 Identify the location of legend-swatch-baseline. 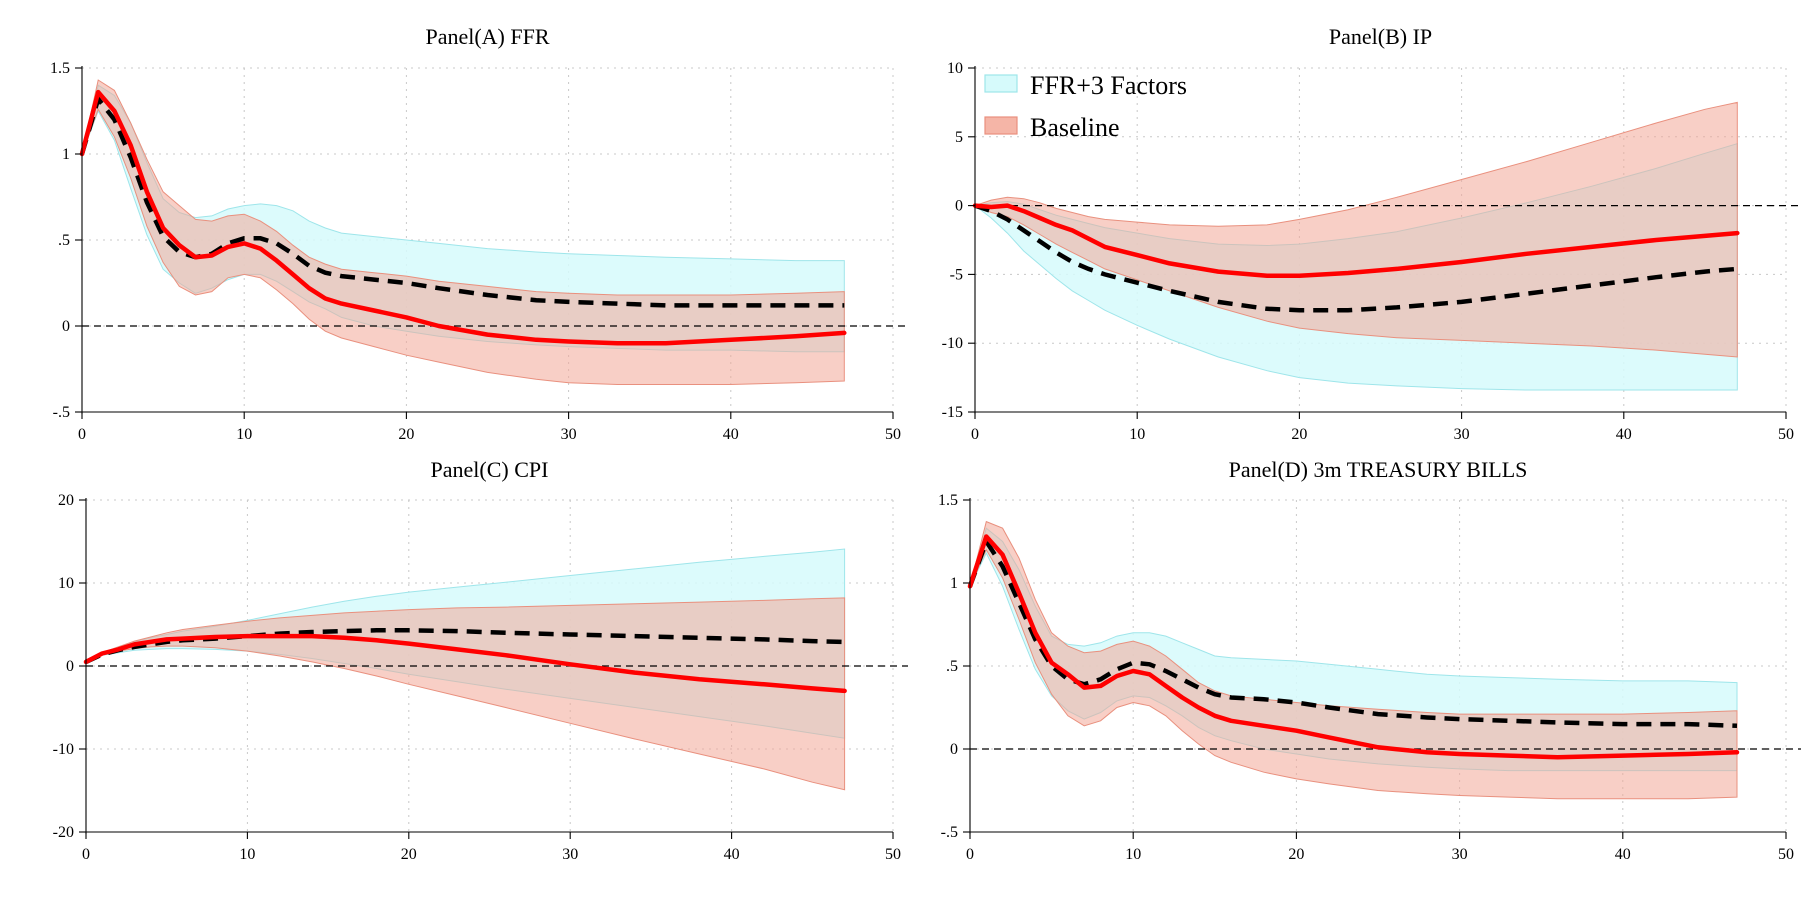
(1001, 125).